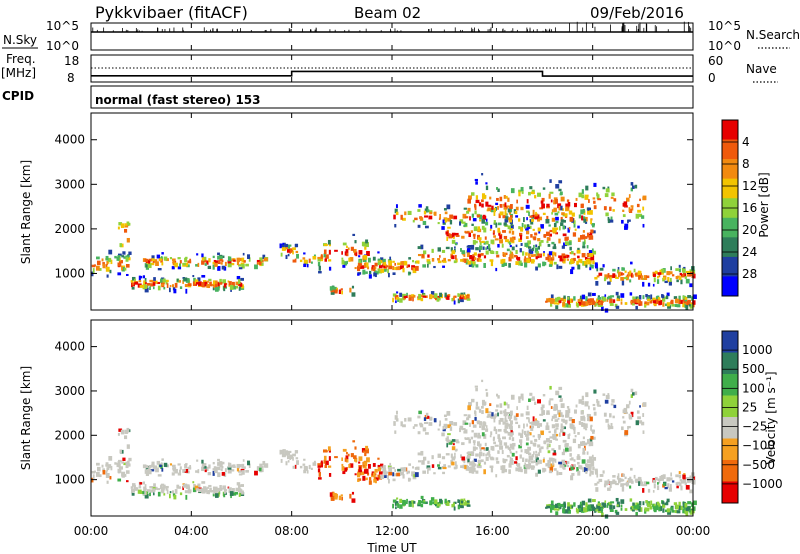 The height and width of the screenshot is (554, 800). What do you see at coordinates (749, 230) in the screenshot?
I see `power-colorbar-tick-label: 20` at bounding box center [749, 230].